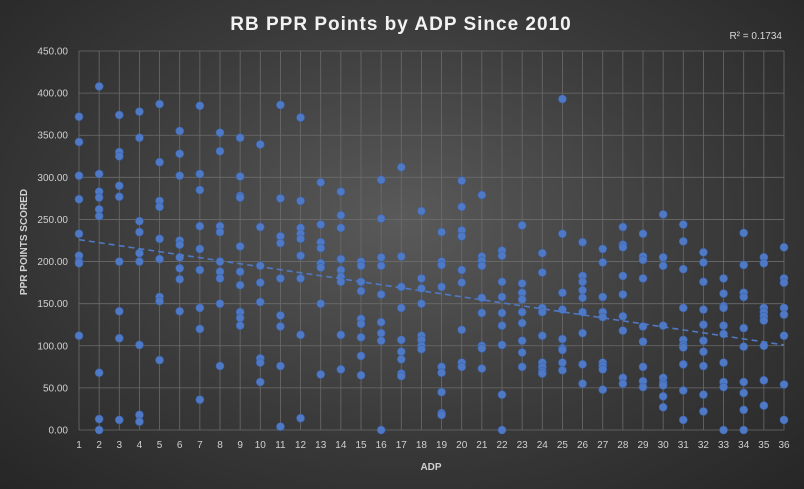 This screenshot has width=804, height=489. Describe the element at coordinates (180, 445) in the screenshot. I see `x-tick-label: 6` at that location.